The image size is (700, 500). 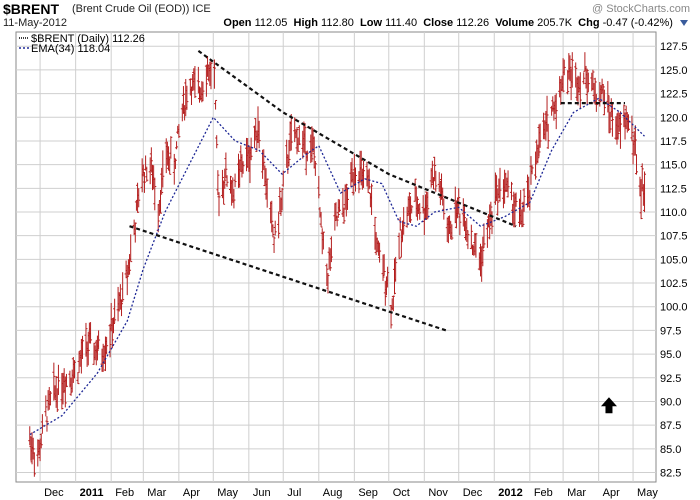 I want to click on y-tick-label: 82.5, so click(x=670, y=474).